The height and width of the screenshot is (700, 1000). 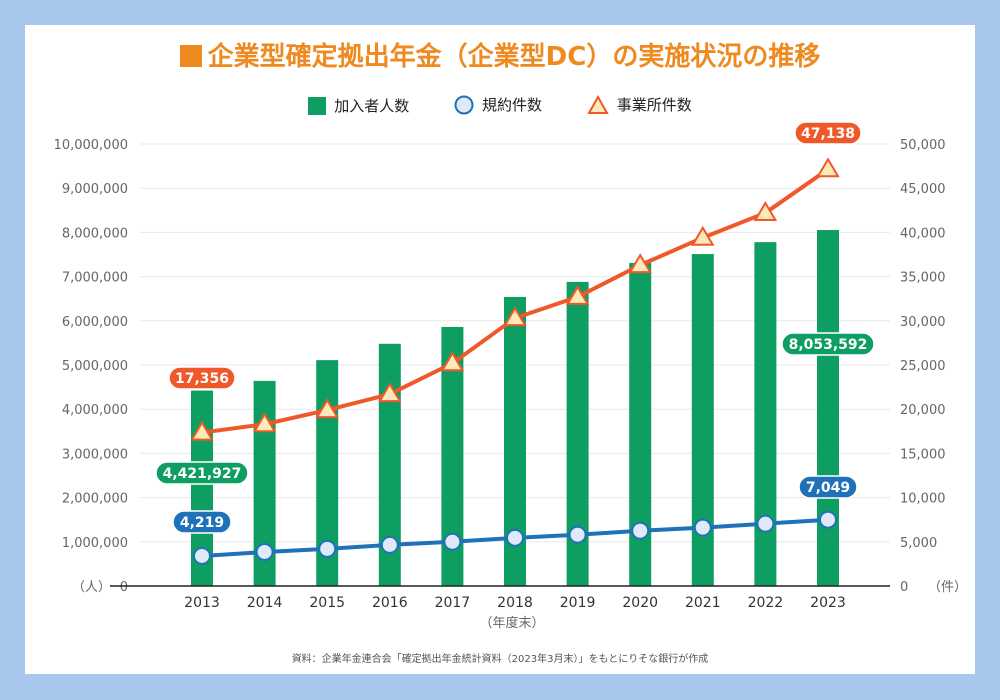 I want to click on label-offices-2023-bg, so click(x=828, y=133).